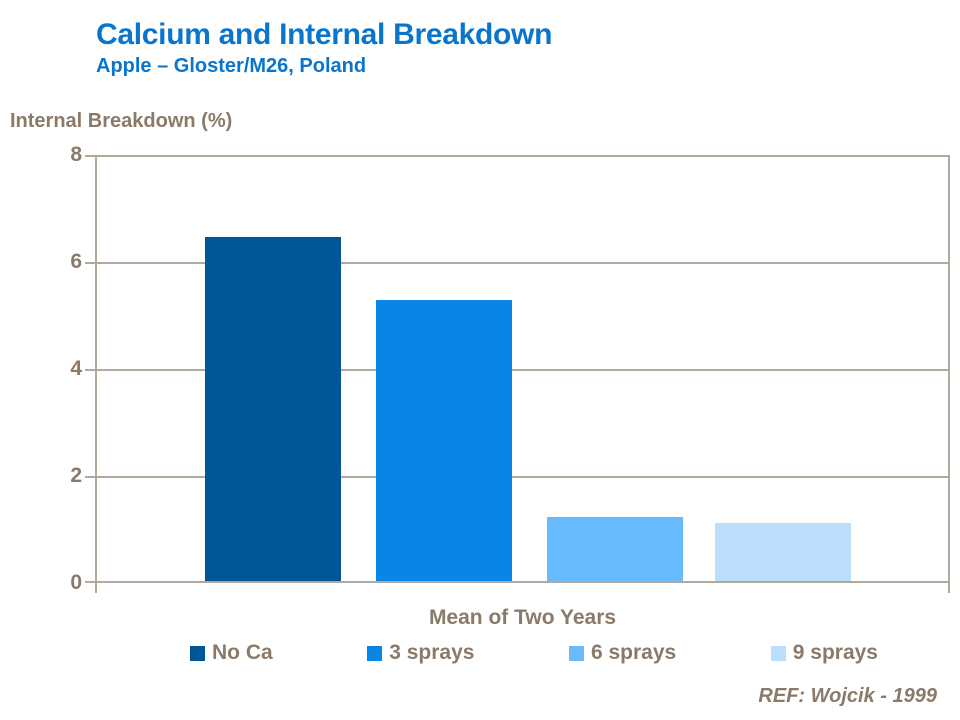  What do you see at coordinates (231, 66) in the screenshot?
I see `chart-subtitle: Apple – Gloster/M26, Poland` at bounding box center [231, 66].